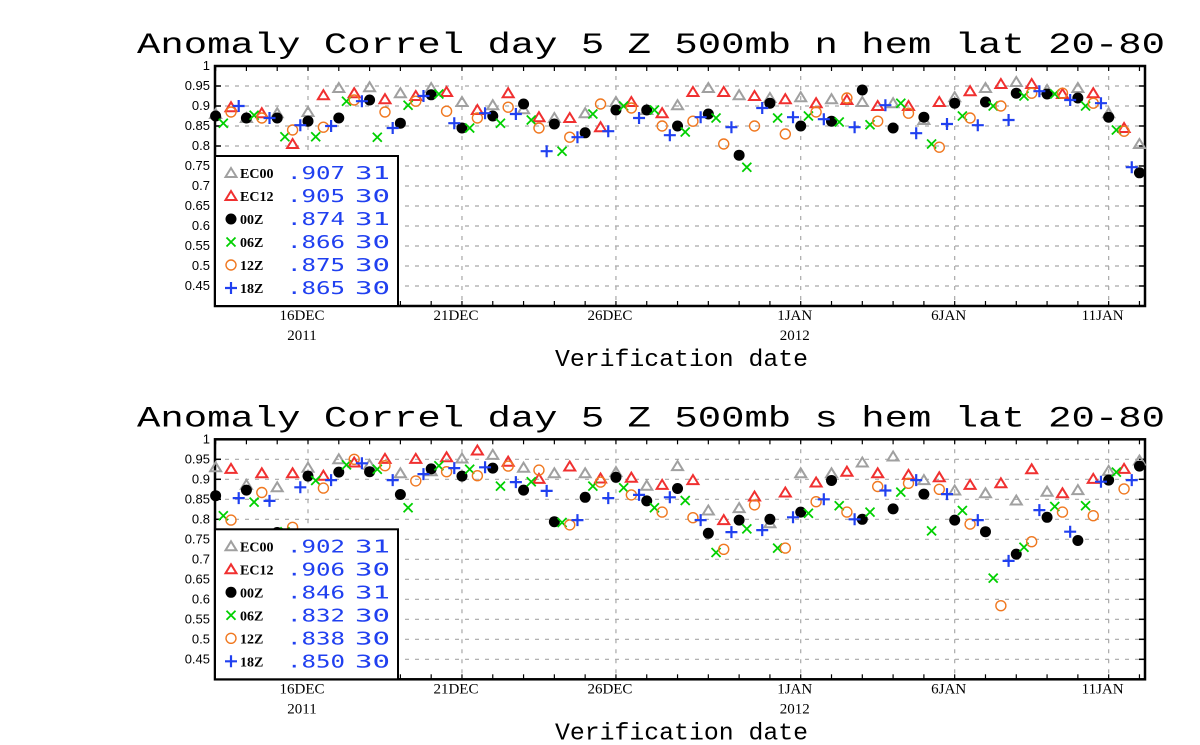  Describe the element at coordinates (307, 661) in the screenshot. I see `legend-row-18z: 18Z .850 30` at that location.